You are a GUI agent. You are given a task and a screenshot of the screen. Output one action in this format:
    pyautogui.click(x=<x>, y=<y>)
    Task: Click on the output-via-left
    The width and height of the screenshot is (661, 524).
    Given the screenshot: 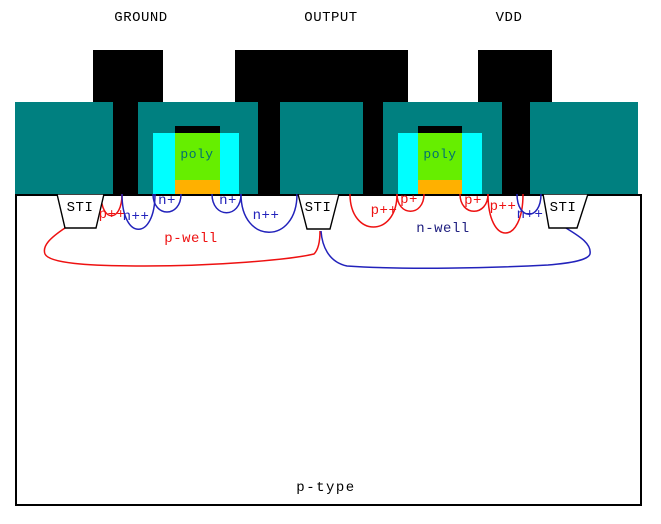 What is the action you would take?
    pyautogui.click(x=269, y=148)
    